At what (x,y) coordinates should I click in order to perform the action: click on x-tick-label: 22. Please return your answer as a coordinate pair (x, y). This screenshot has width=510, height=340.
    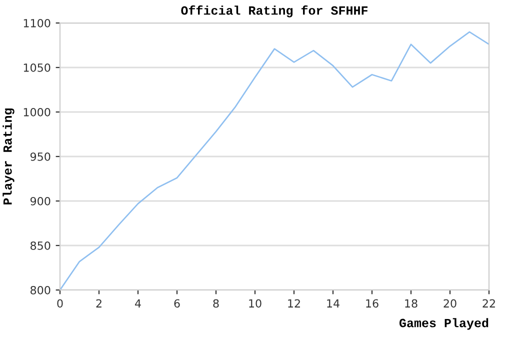
    Looking at the image, I should click on (488, 303).